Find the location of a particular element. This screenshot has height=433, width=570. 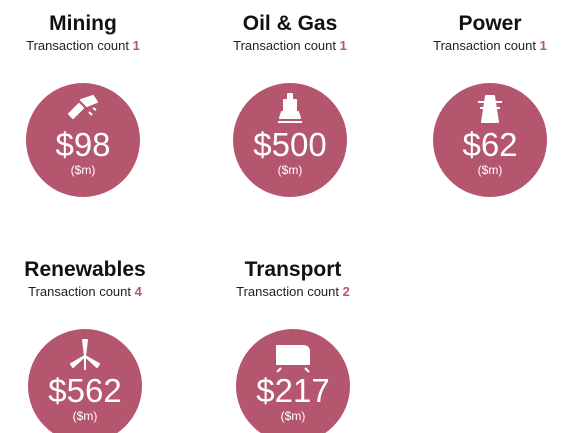

sector-value: $62 is located at coordinates (489, 144).